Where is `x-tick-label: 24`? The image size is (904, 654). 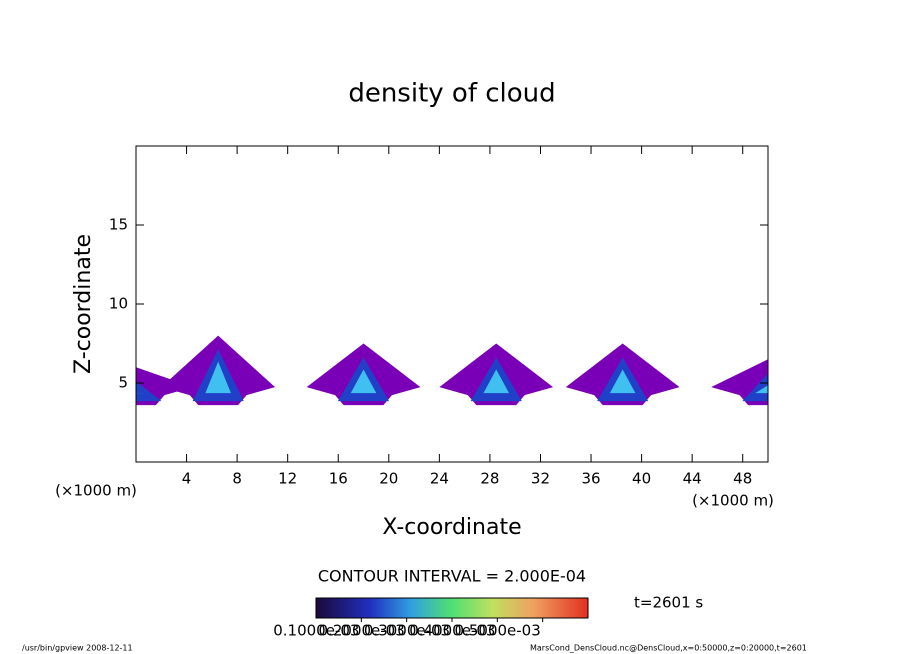
x-tick-label: 24 is located at coordinates (439, 479).